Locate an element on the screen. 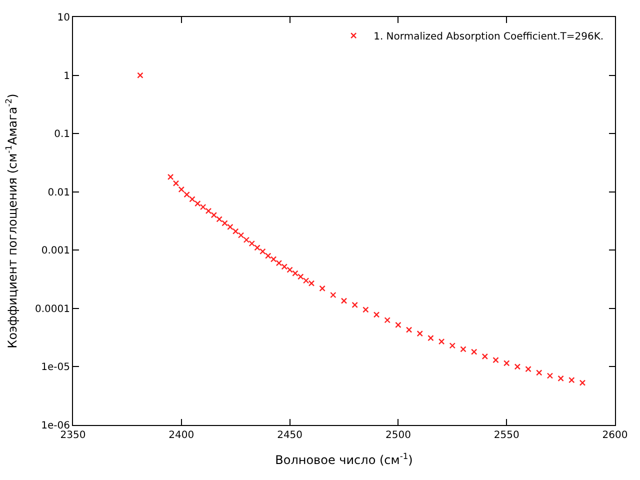 The width and height of the screenshot is (640, 480). y-tick-label: 1e-06 is located at coordinates (55, 426).